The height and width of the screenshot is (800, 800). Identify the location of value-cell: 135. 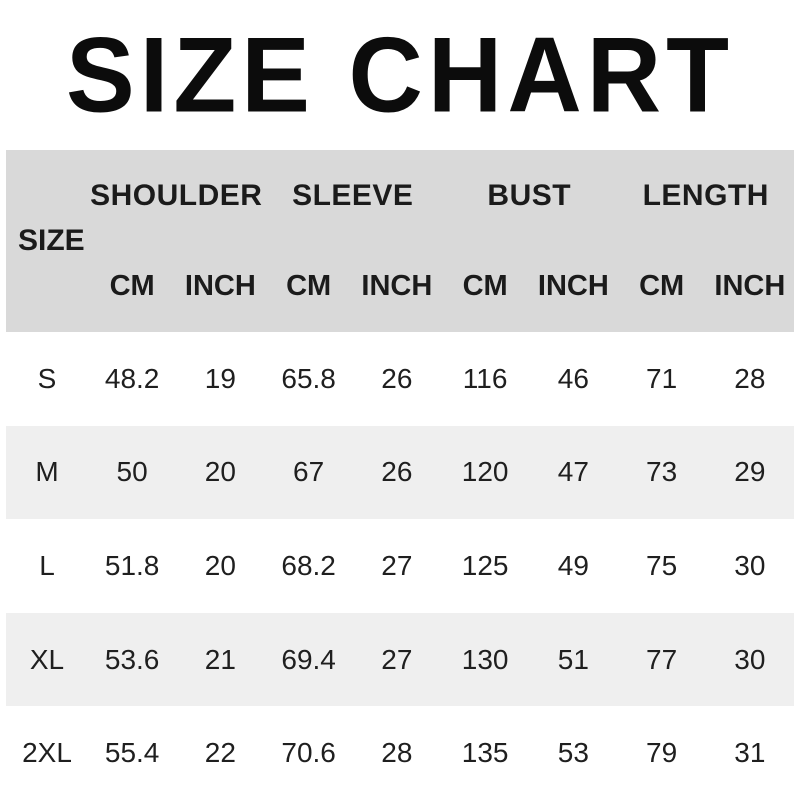
(485, 753).